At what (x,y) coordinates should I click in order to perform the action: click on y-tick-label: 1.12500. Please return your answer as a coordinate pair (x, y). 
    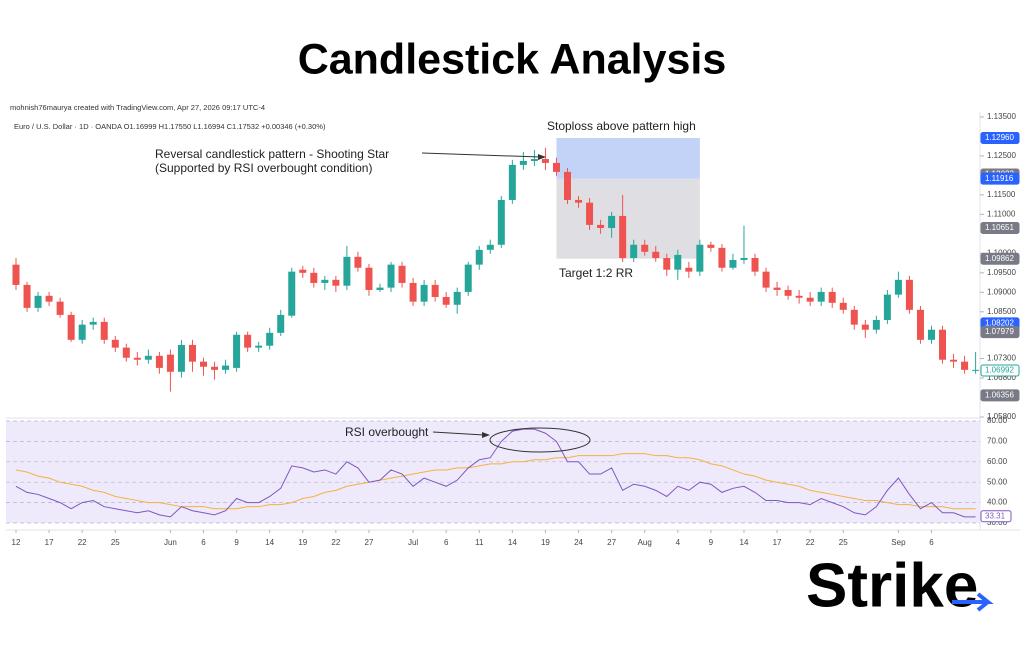
    Looking at the image, I should click on (1001, 155).